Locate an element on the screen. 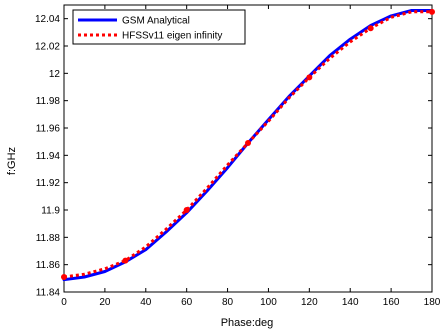 This screenshot has height=333, width=445. y-tick-label: 11.88 is located at coordinates (48, 238).